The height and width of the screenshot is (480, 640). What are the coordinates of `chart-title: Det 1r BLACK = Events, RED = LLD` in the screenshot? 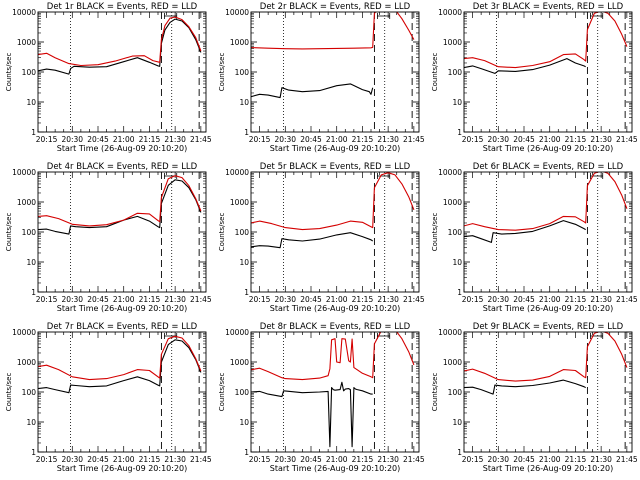 It's located at (122, 7).